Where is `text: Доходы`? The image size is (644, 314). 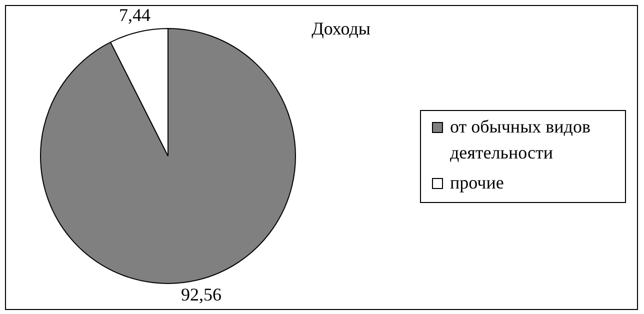 text: Доходы is located at coordinates (341, 28).